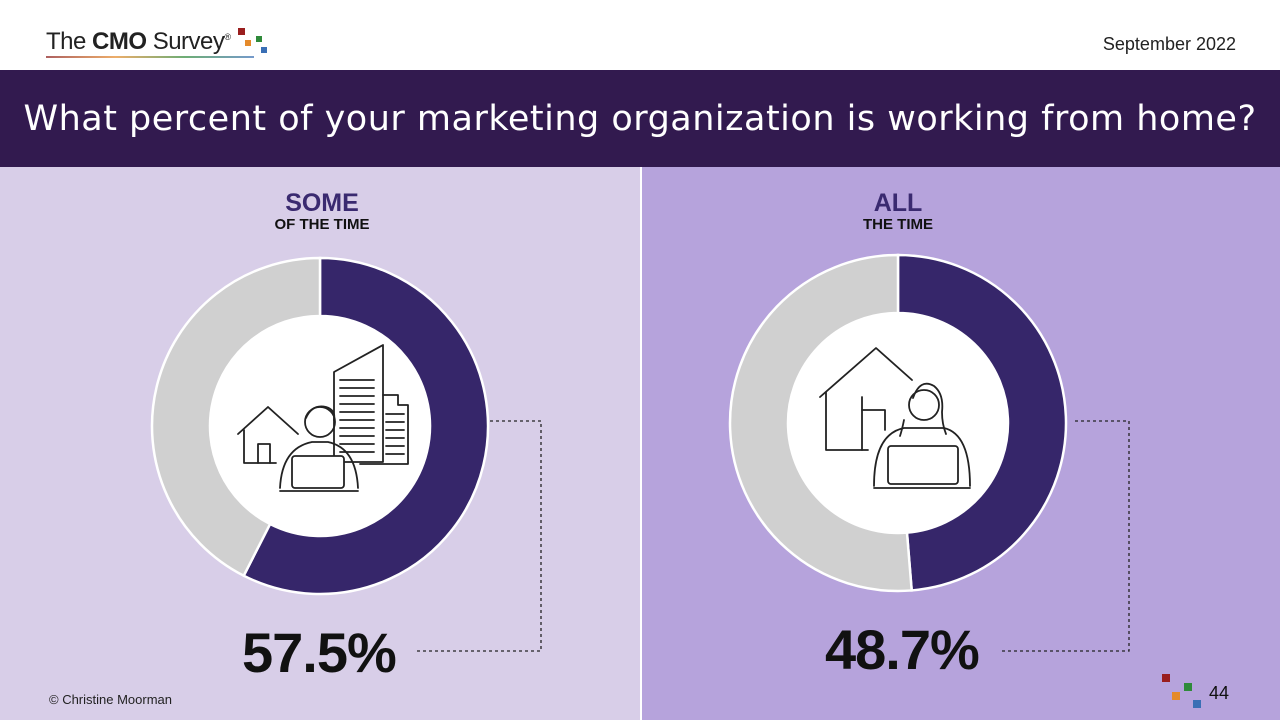 Image resolution: width=1280 pixels, height=720 pixels. Describe the element at coordinates (641, 443) in the screenshot. I see `panel-divider` at that location.